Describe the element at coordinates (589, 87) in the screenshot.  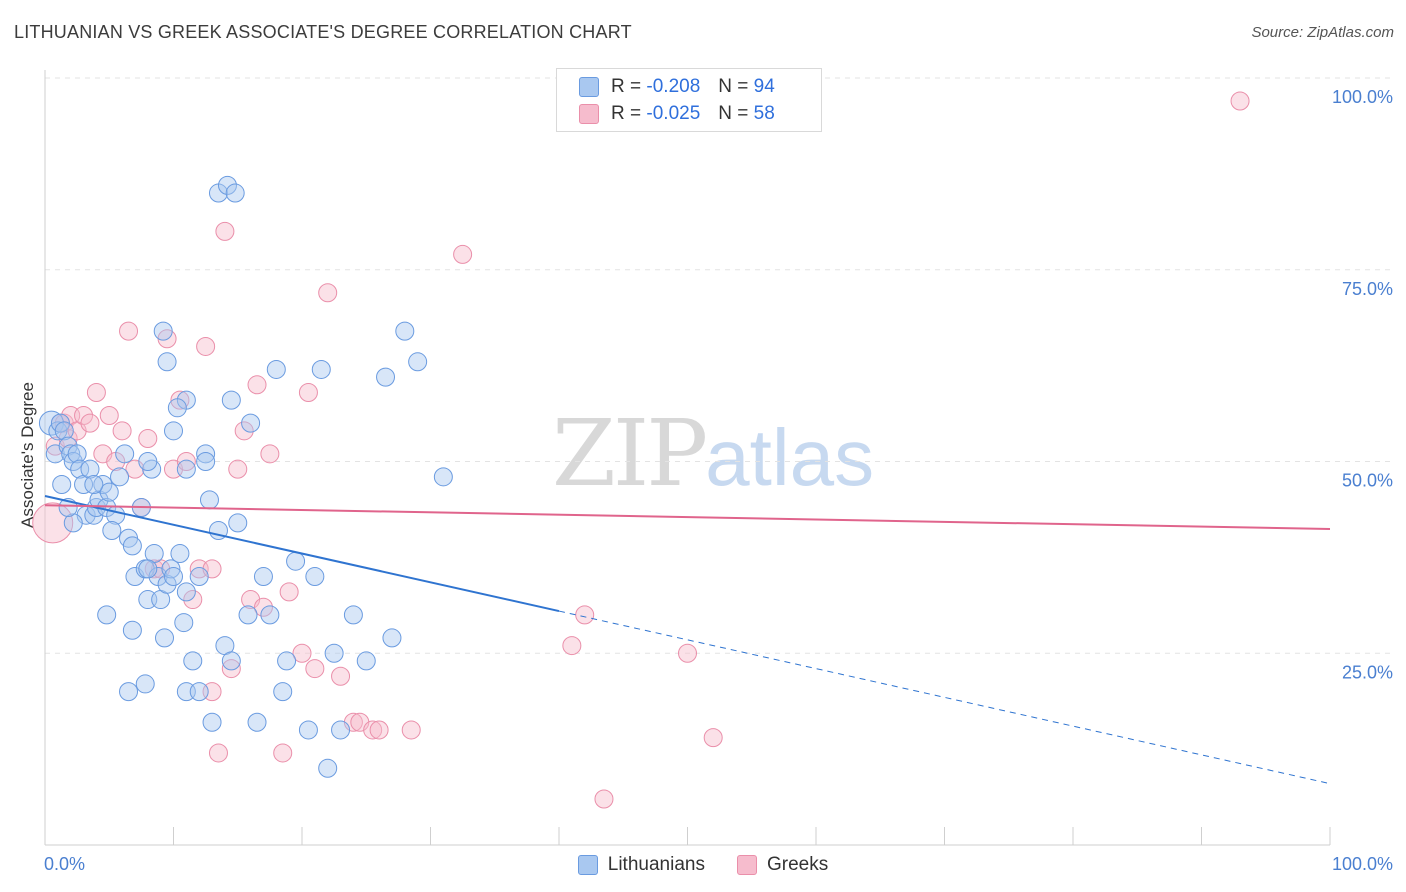
I see `lithuanians-swatch` at that location.